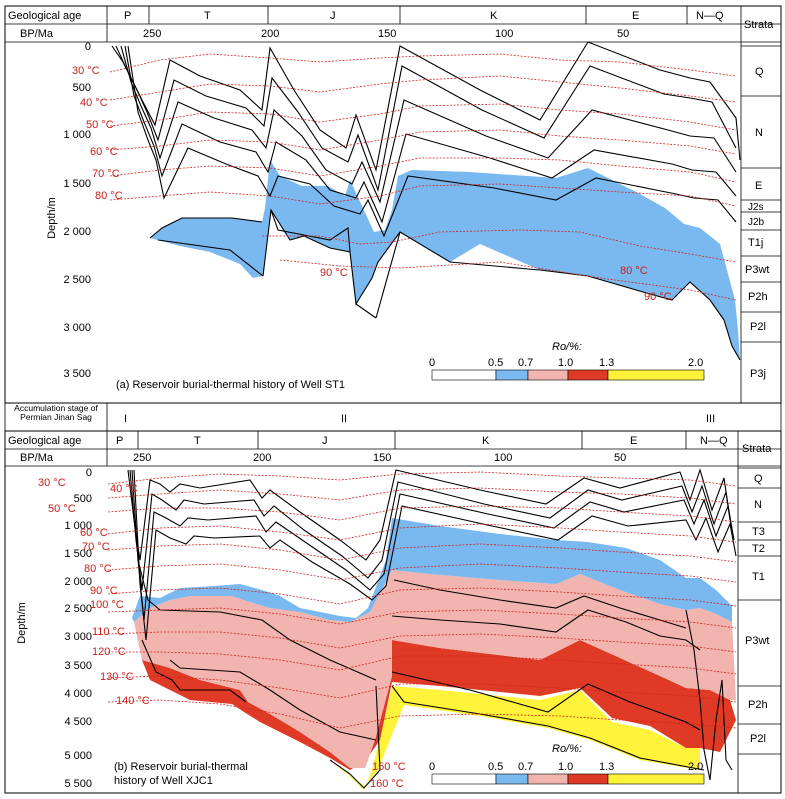 The width and height of the screenshot is (785, 799). I want to click on depth-b-4500: 4 500, so click(78, 722).